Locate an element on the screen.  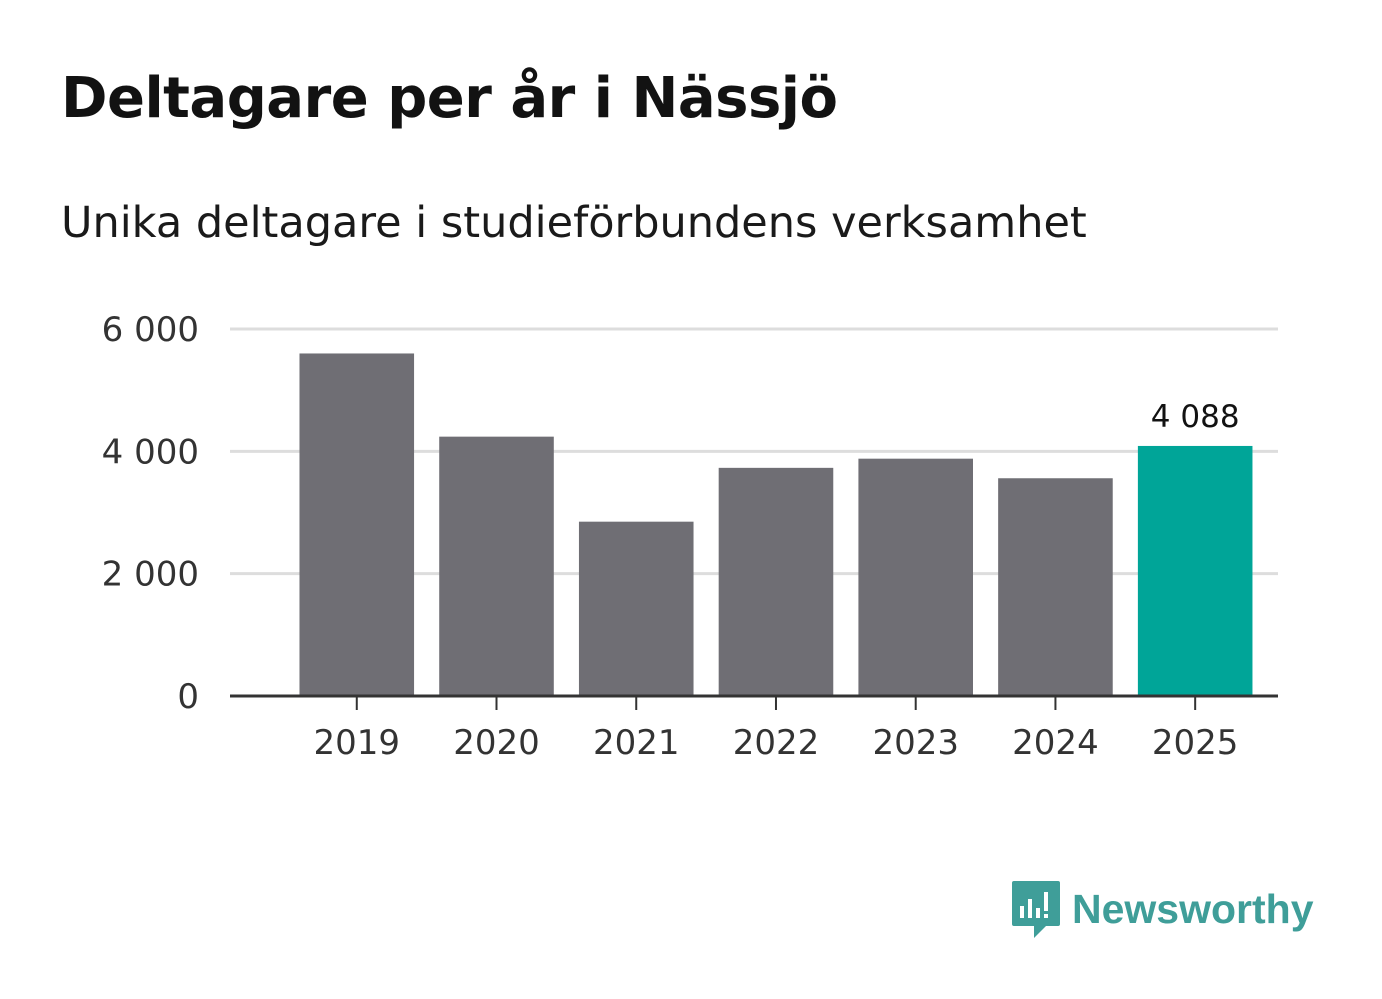
y-tick-label: 0 is located at coordinates (188, 697).